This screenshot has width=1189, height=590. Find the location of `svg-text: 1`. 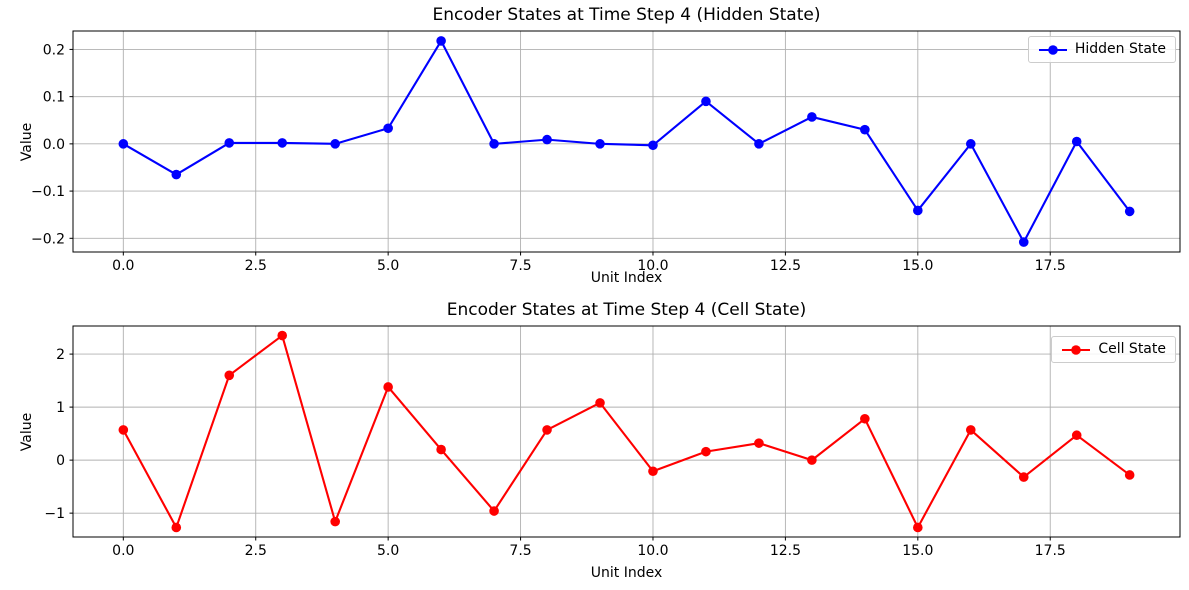

svg-text: 1 is located at coordinates (60, 408).